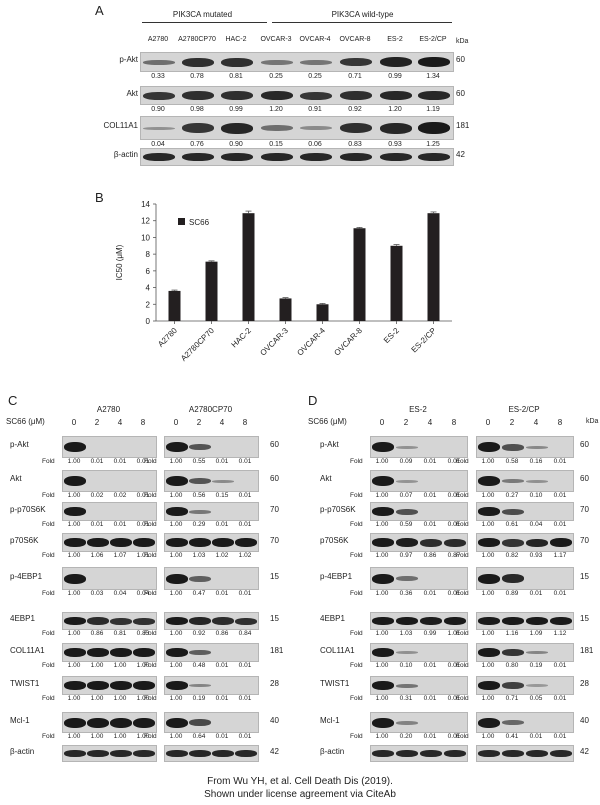 Image resolution: width=600 pixels, height=805 pixels. Describe the element at coordinates (245, 633) in the screenshot. I see `fold-value: 0.84` at that location.